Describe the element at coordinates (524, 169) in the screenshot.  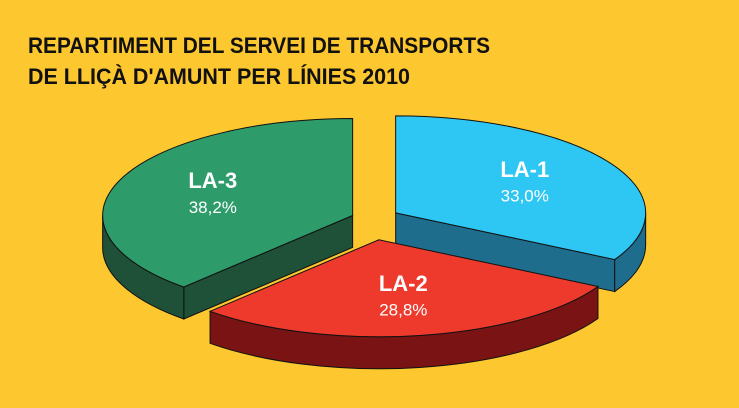
I see `slice-label: LA-1` at that location.